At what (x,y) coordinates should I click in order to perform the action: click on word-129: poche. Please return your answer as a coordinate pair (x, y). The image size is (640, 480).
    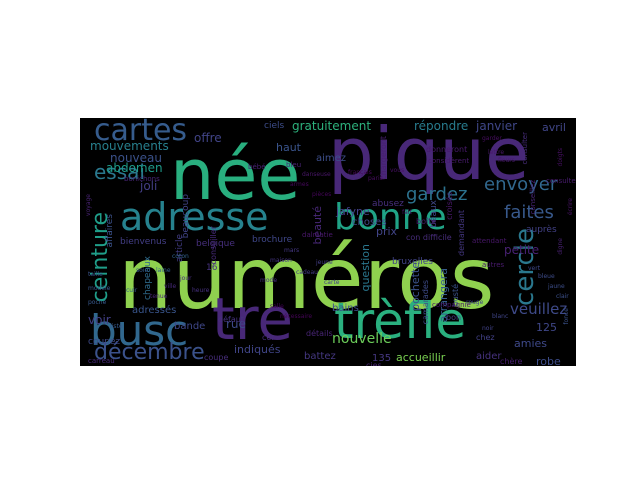
    Looking at the image, I should click on (97, 302).